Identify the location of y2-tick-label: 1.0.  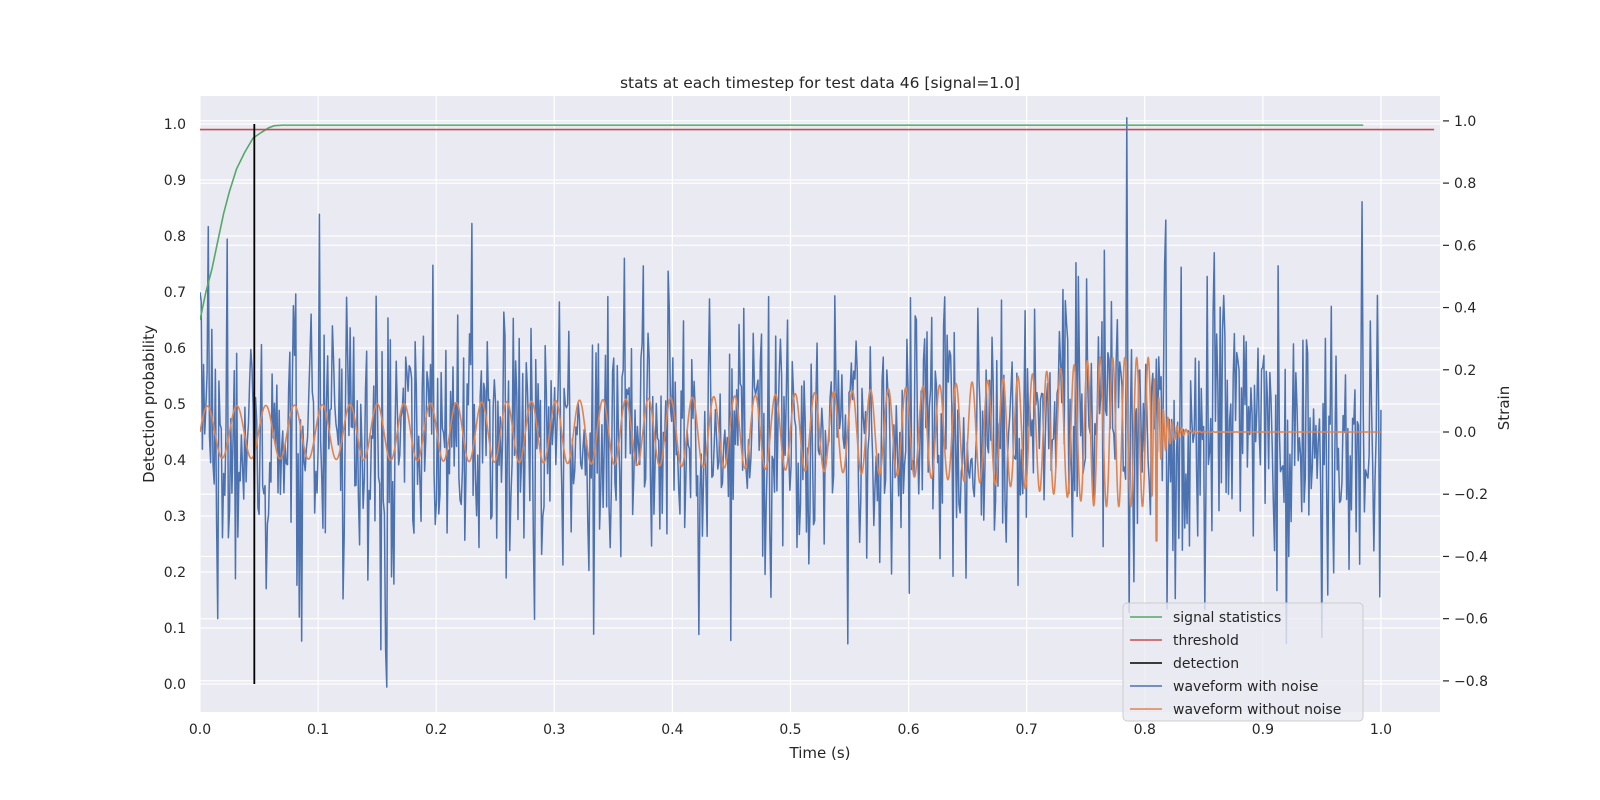
(1465, 122).